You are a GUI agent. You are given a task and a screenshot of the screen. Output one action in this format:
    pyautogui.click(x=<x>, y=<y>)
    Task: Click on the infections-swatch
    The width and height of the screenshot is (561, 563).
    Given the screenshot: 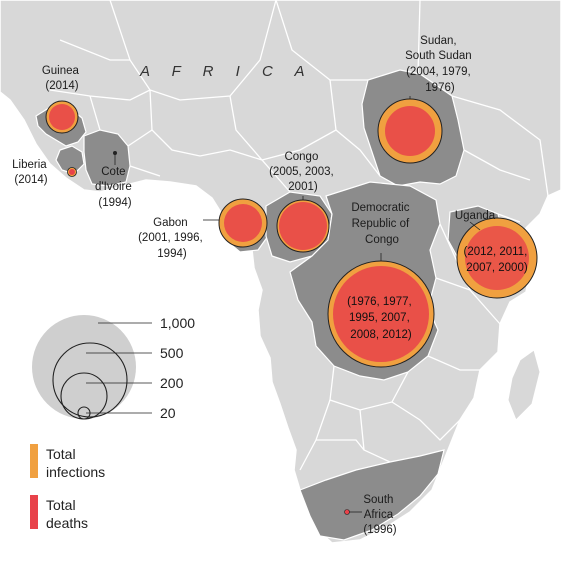 What is the action you would take?
    pyautogui.click(x=34, y=461)
    